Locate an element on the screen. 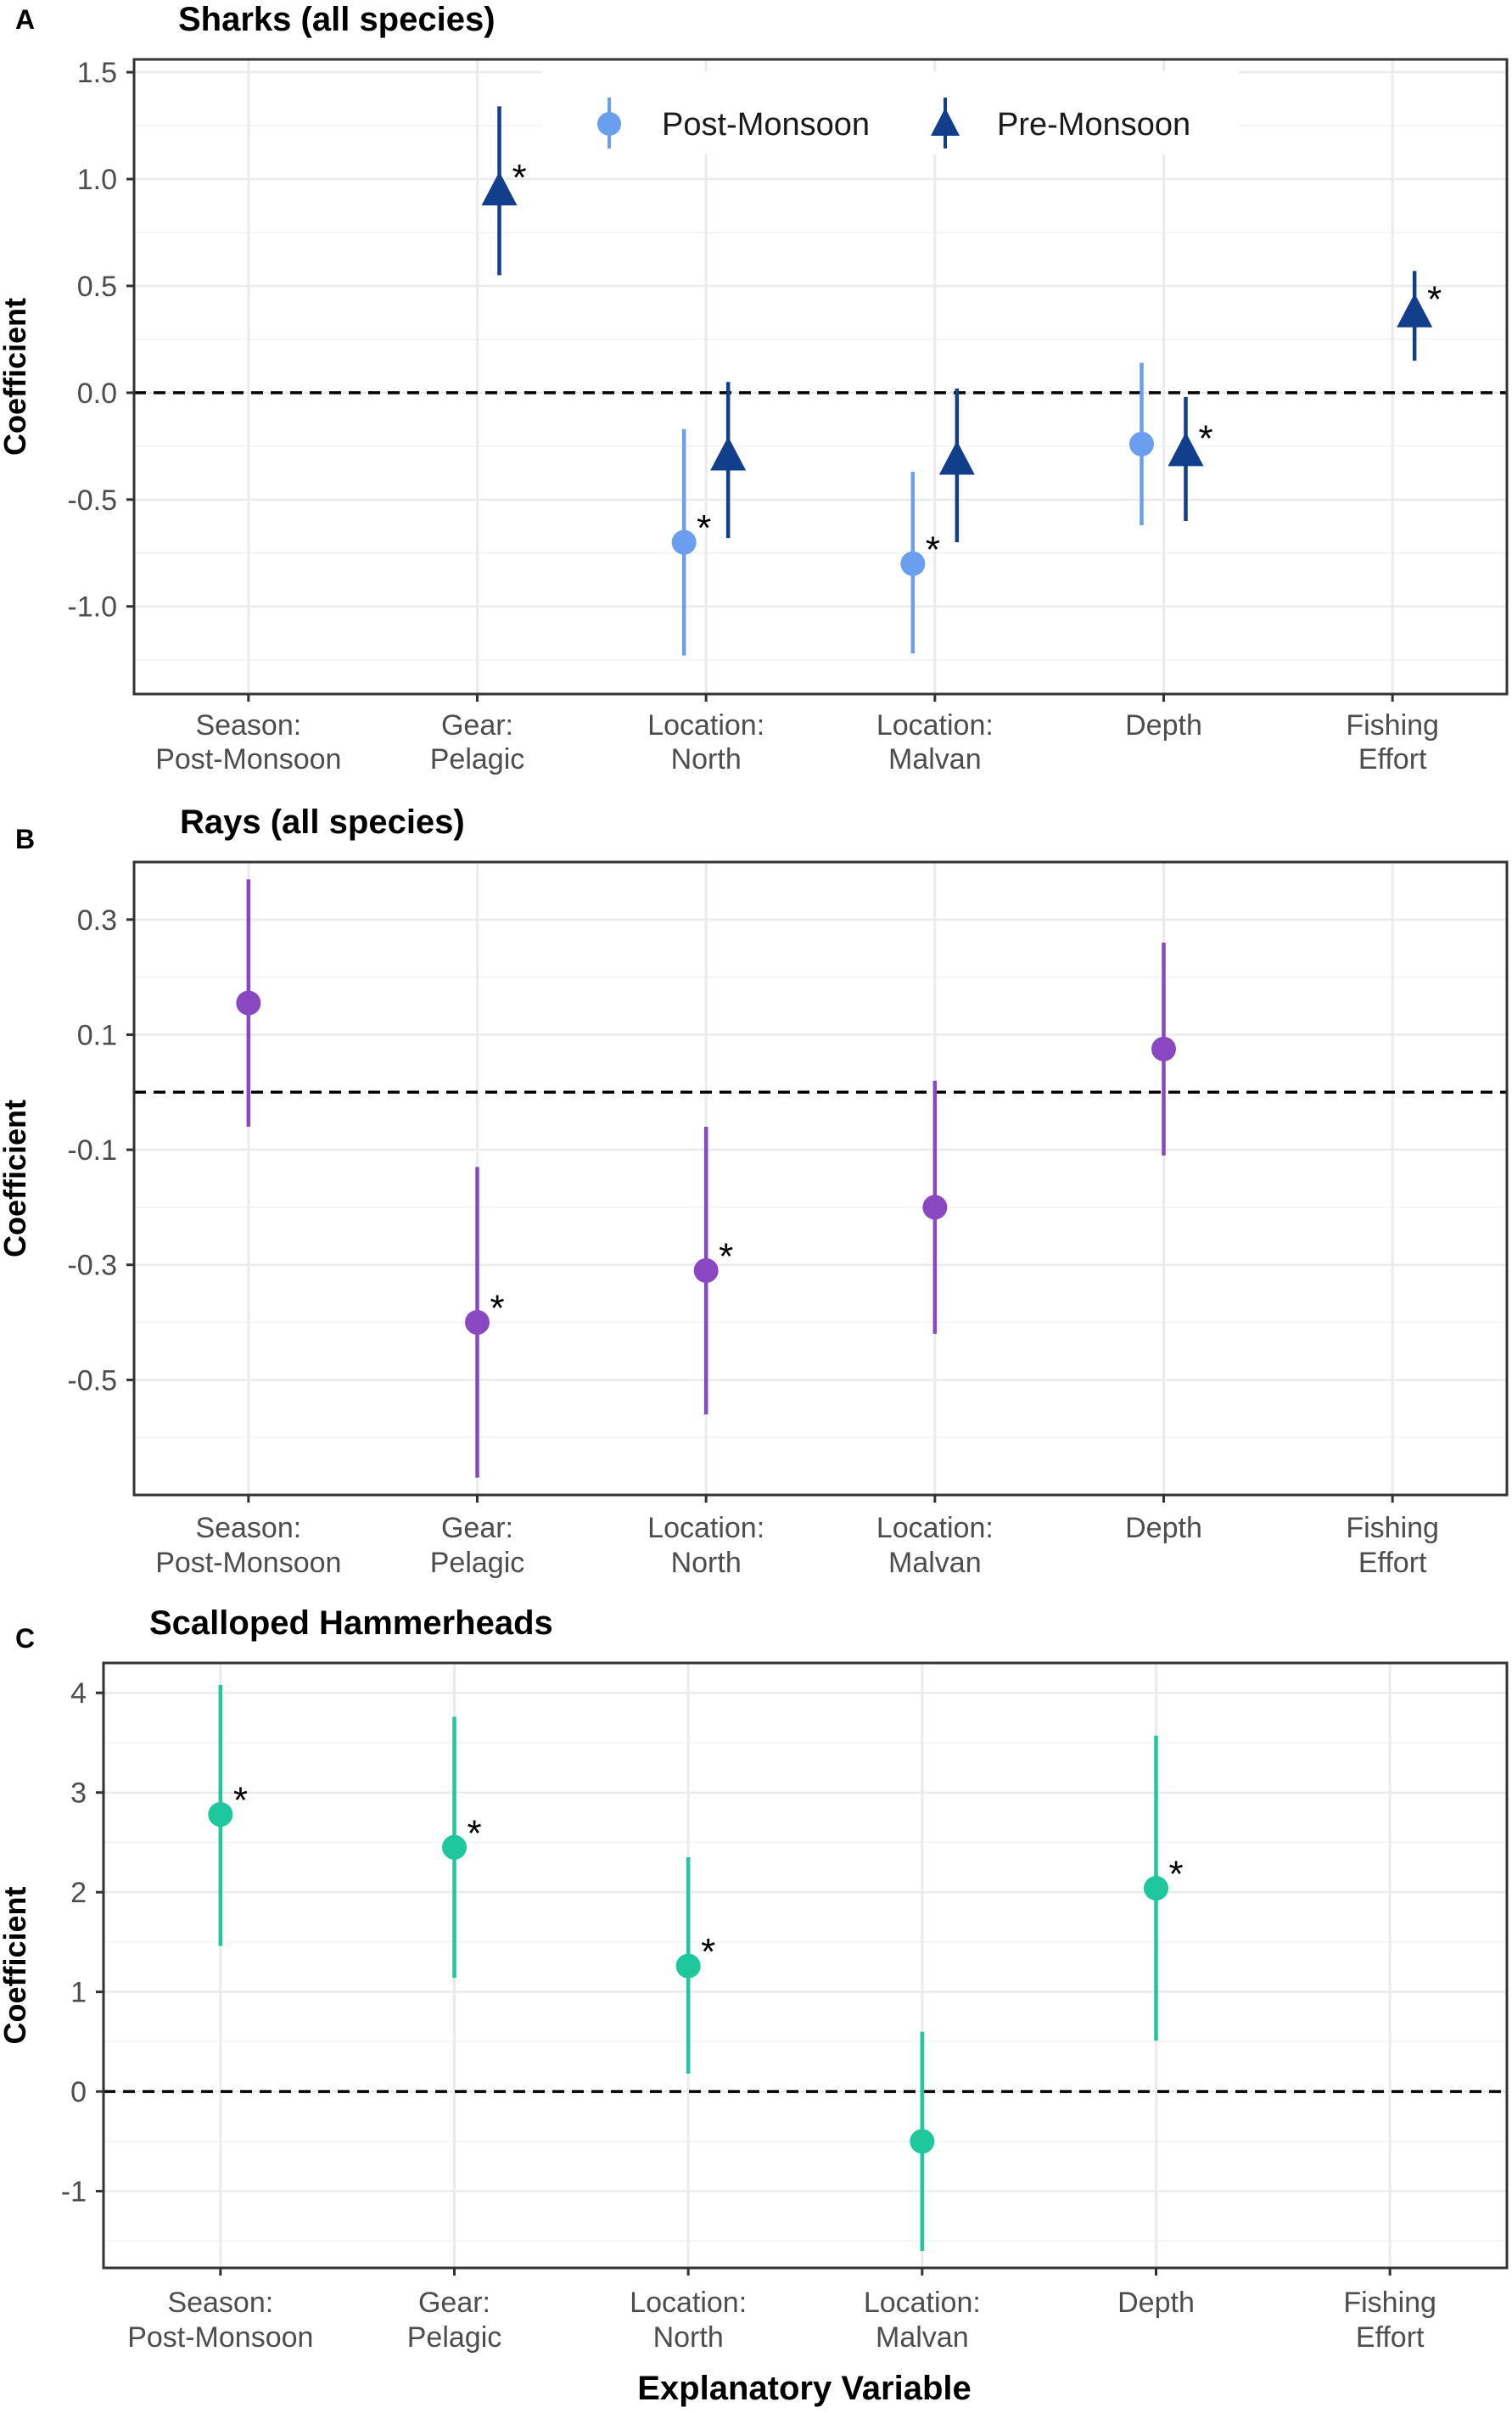 The width and height of the screenshot is (1512, 2413). legend-box is located at coordinates (890, 112).